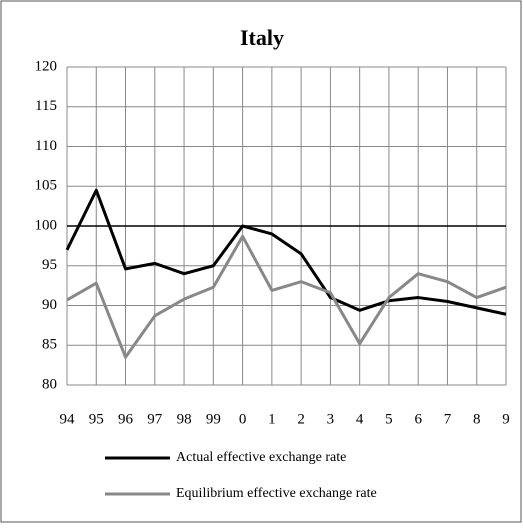 Image resolution: width=523 pixels, height=529 pixels. What do you see at coordinates (68, 419) in the screenshot?
I see `x-tick-label: 94` at bounding box center [68, 419].